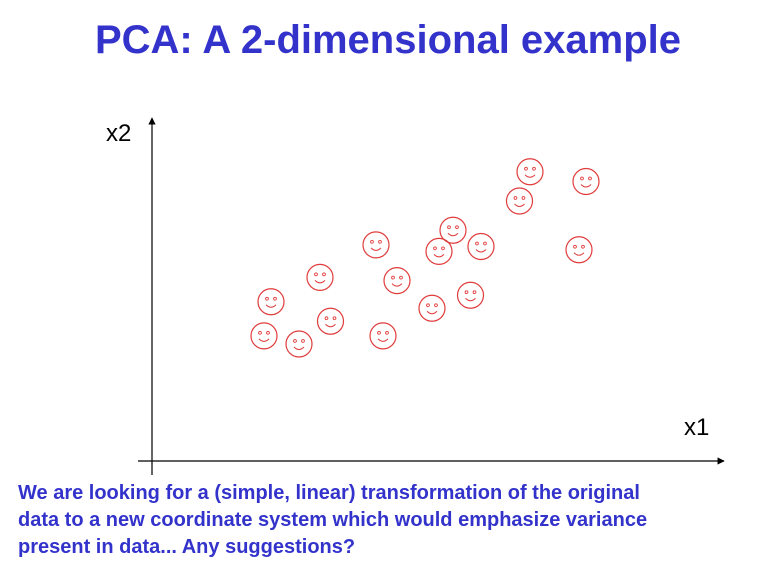 The image size is (776, 570). Describe the element at coordinates (697, 427) in the screenshot. I see `x-axis-label: x1` at that location.